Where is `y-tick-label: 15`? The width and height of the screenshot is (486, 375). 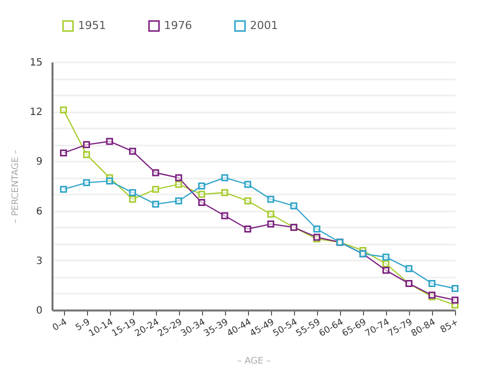
y-tick-label: 15 is located at coordinates (36, 63).